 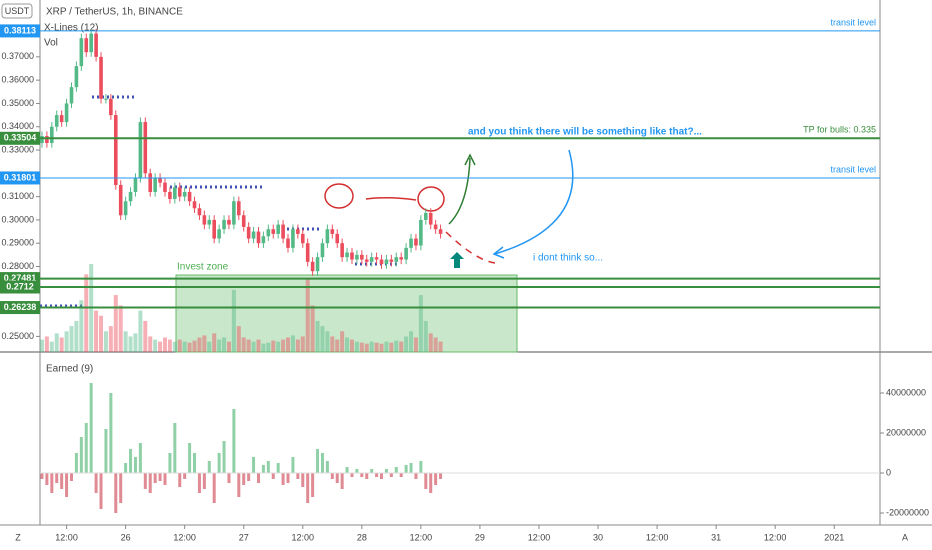 I want to click on up-arrow-icon, so click(x=457, y=260).